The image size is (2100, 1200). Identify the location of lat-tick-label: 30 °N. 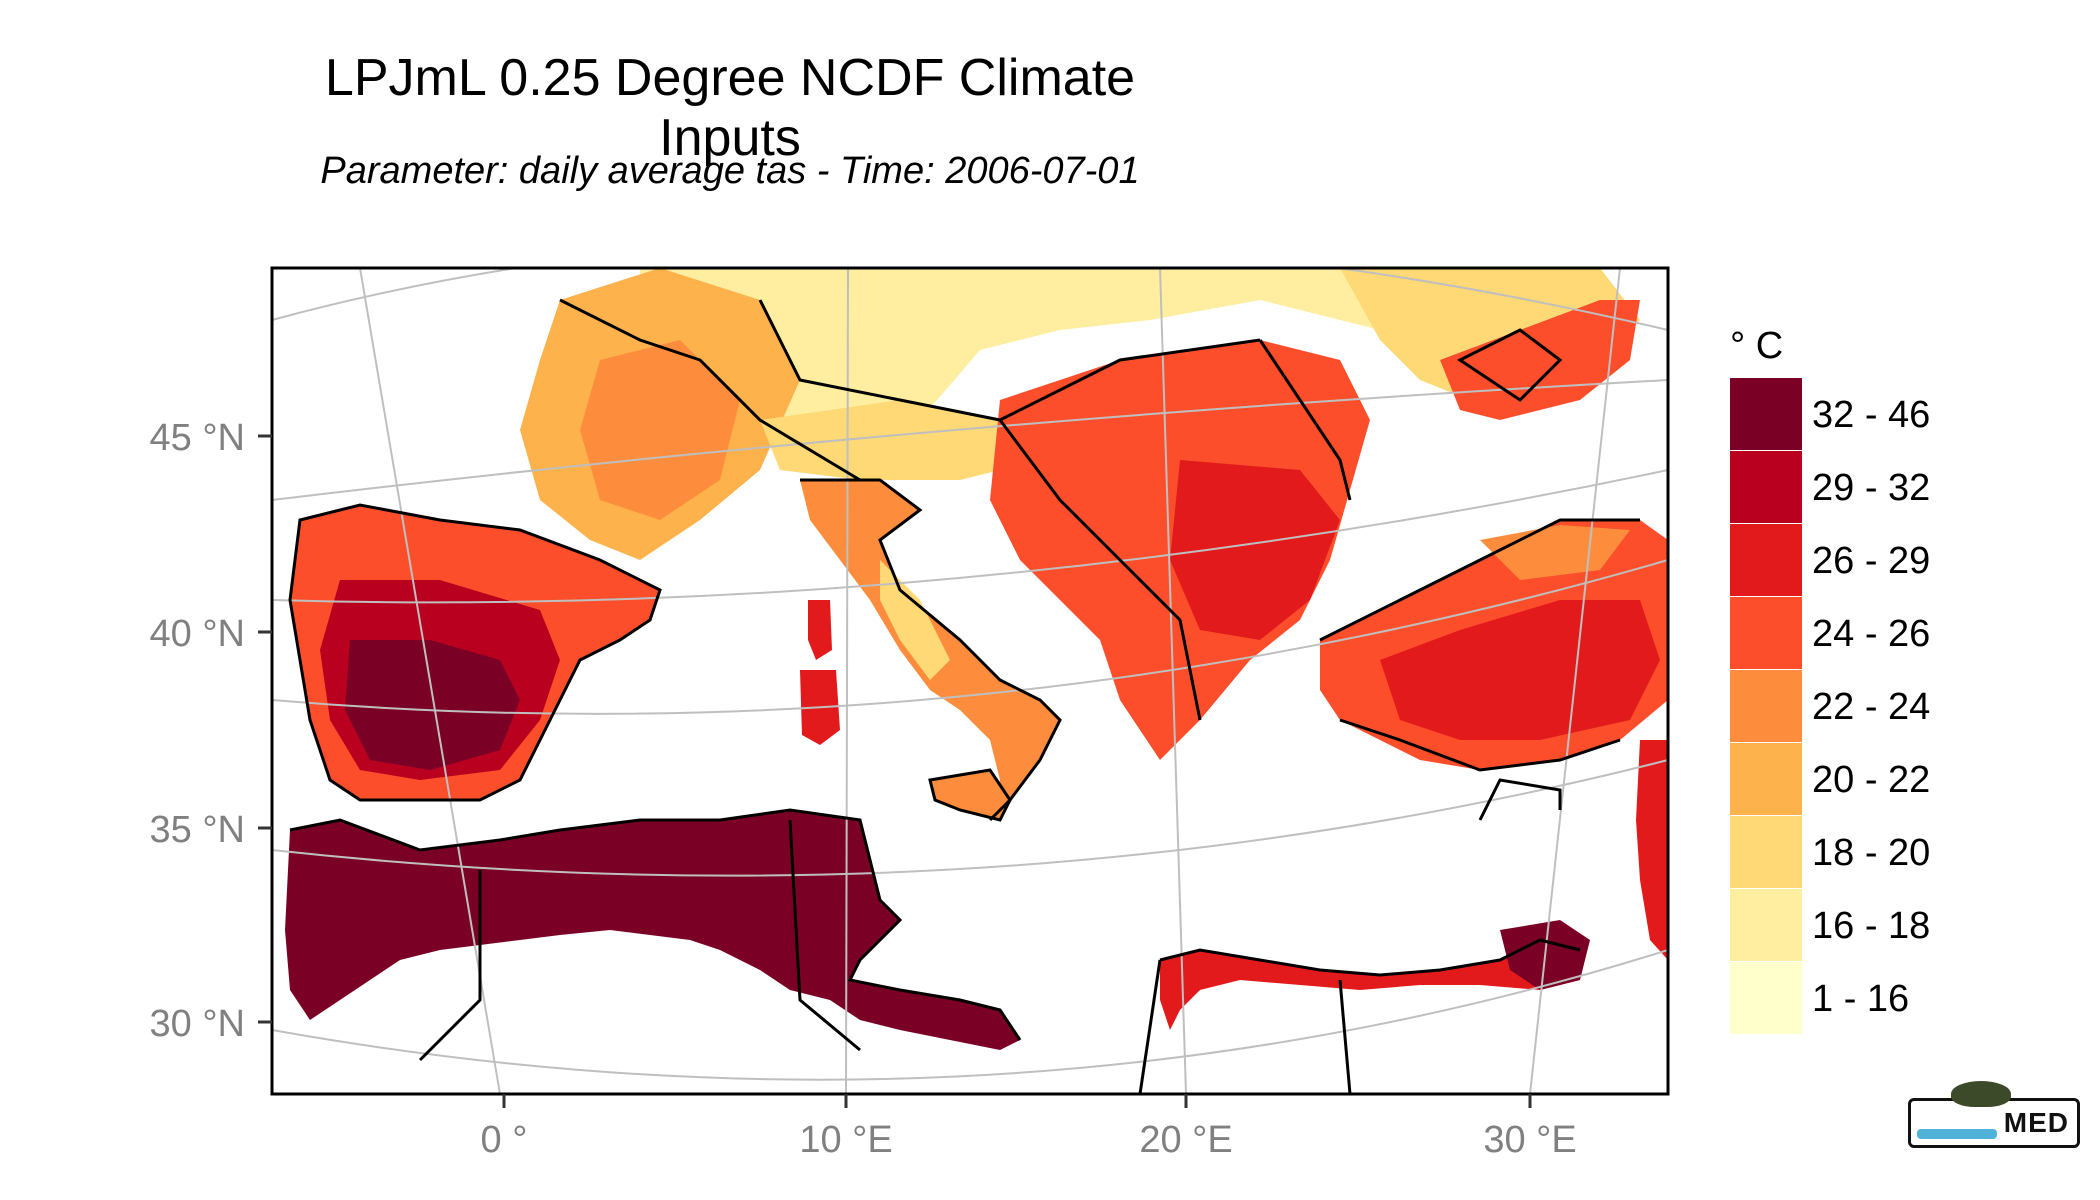
(197, 1024).